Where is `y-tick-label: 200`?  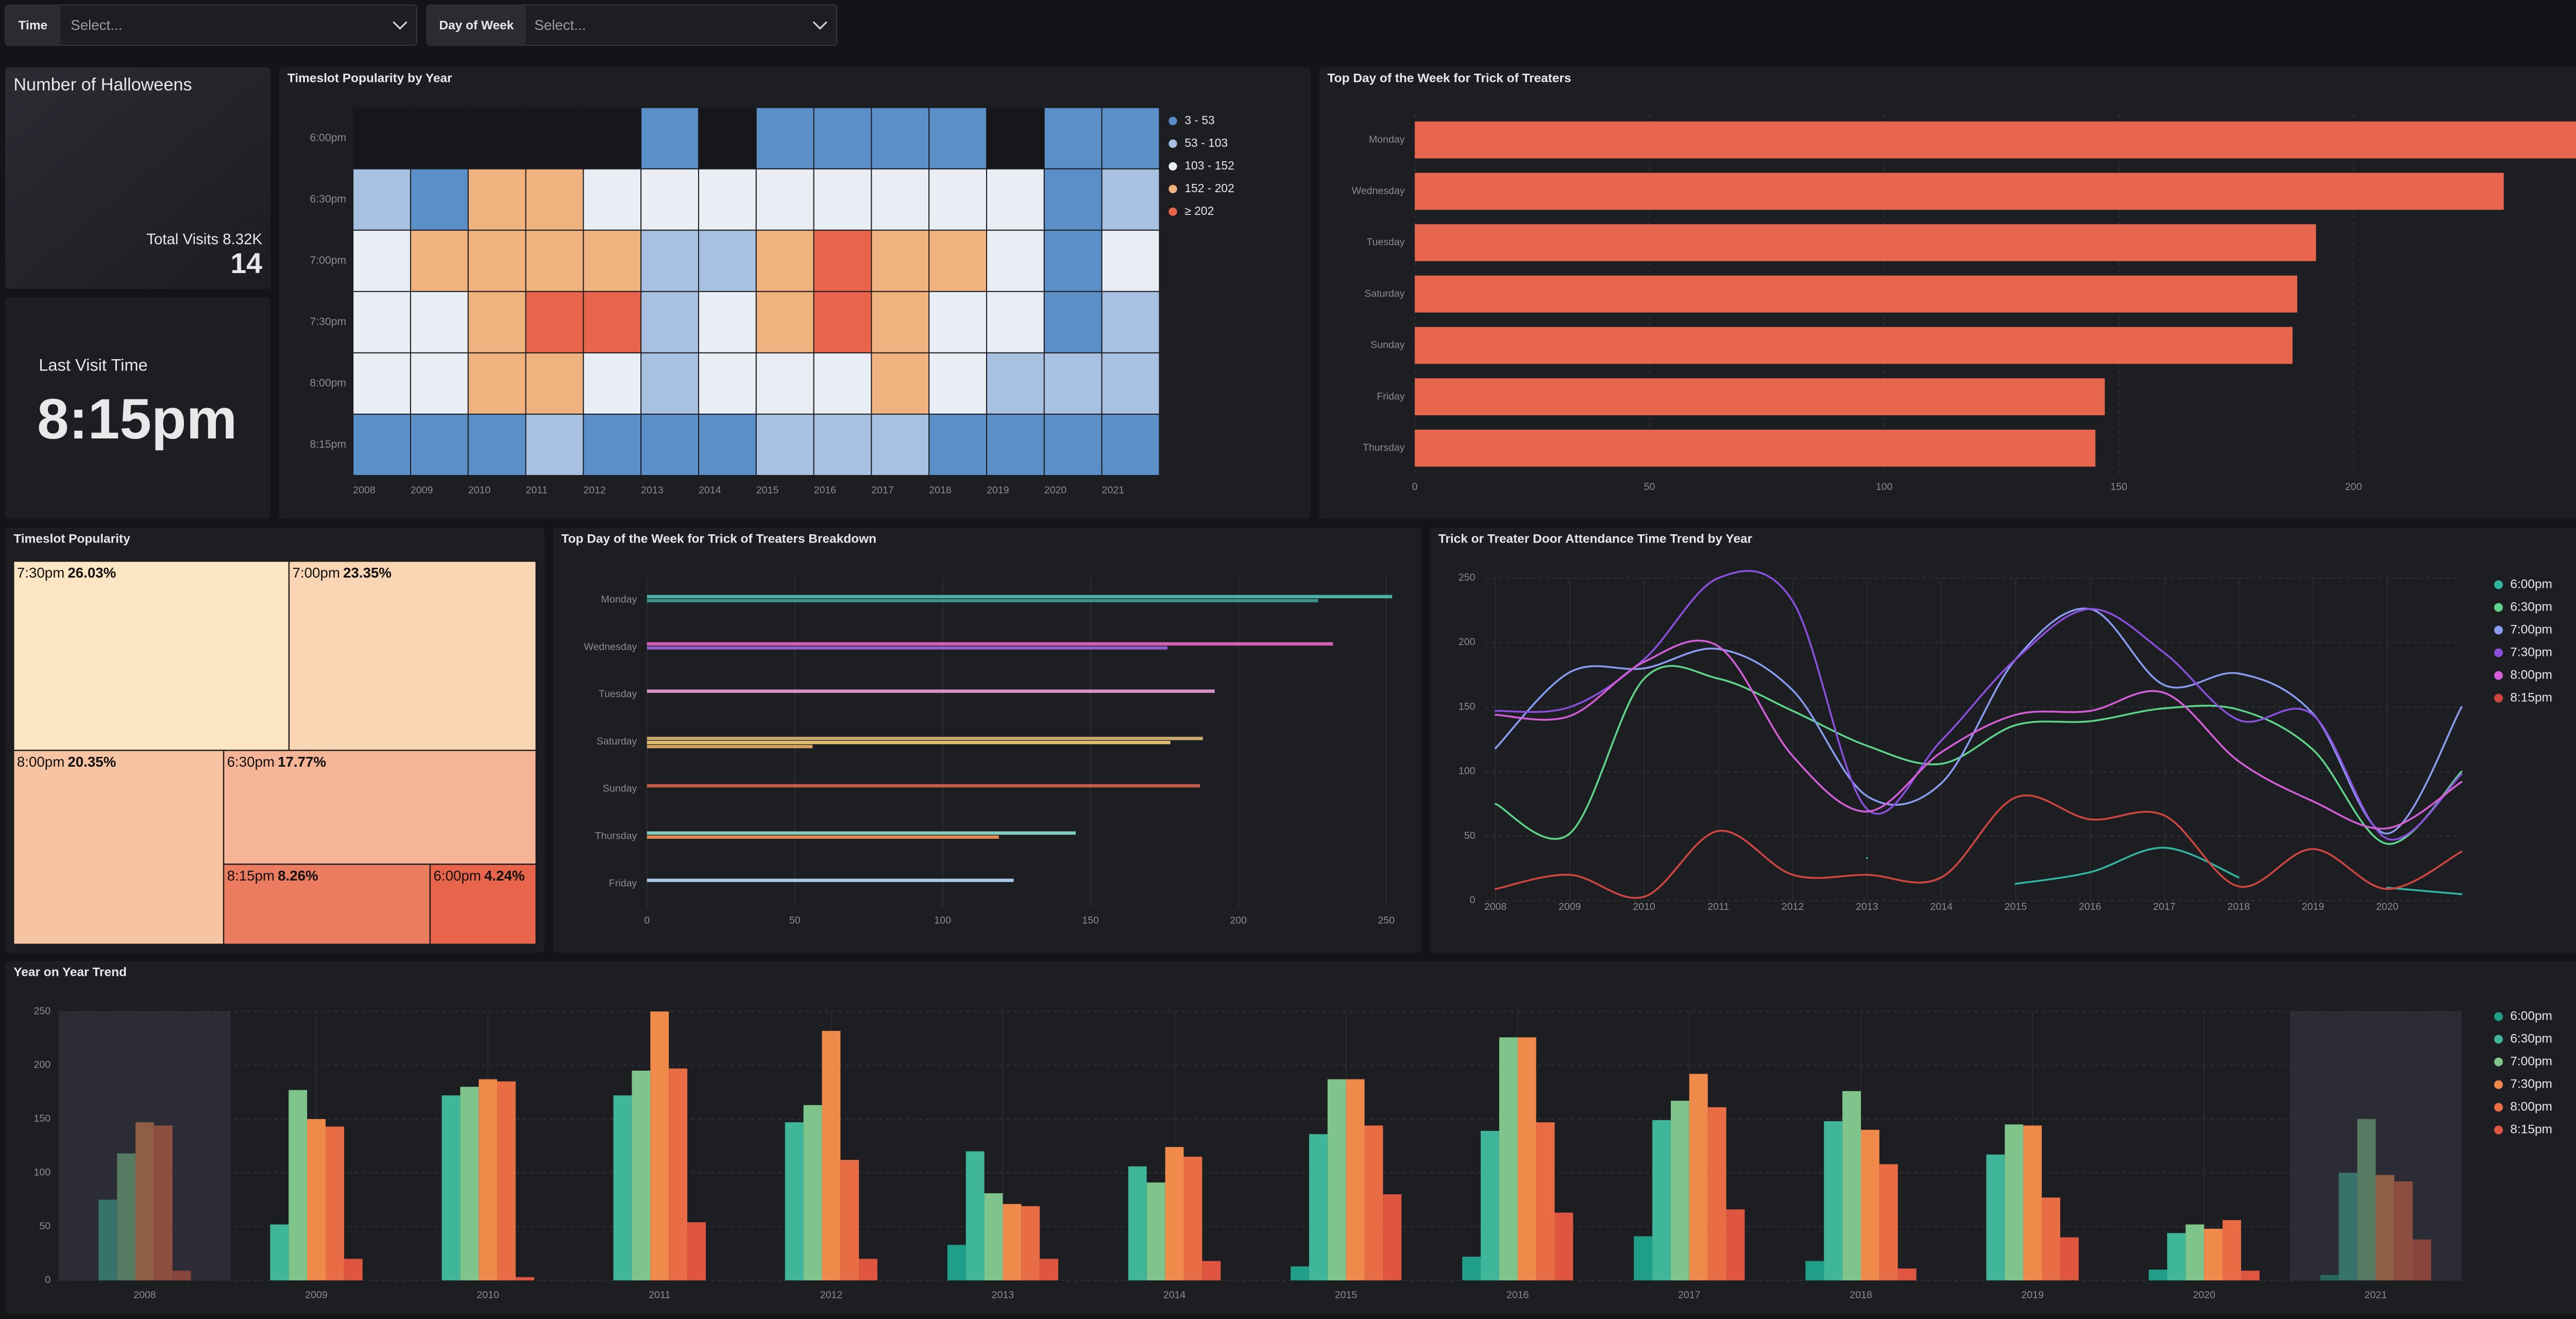
y-tick-label: 200 is located at coordinates (41, 1065).